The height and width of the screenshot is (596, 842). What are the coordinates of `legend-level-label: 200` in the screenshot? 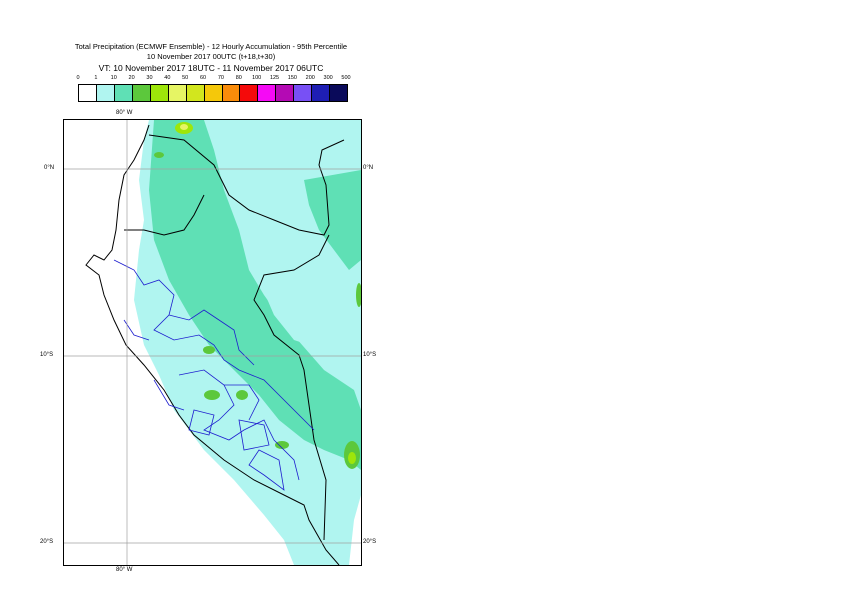 It's located at (310, 78).